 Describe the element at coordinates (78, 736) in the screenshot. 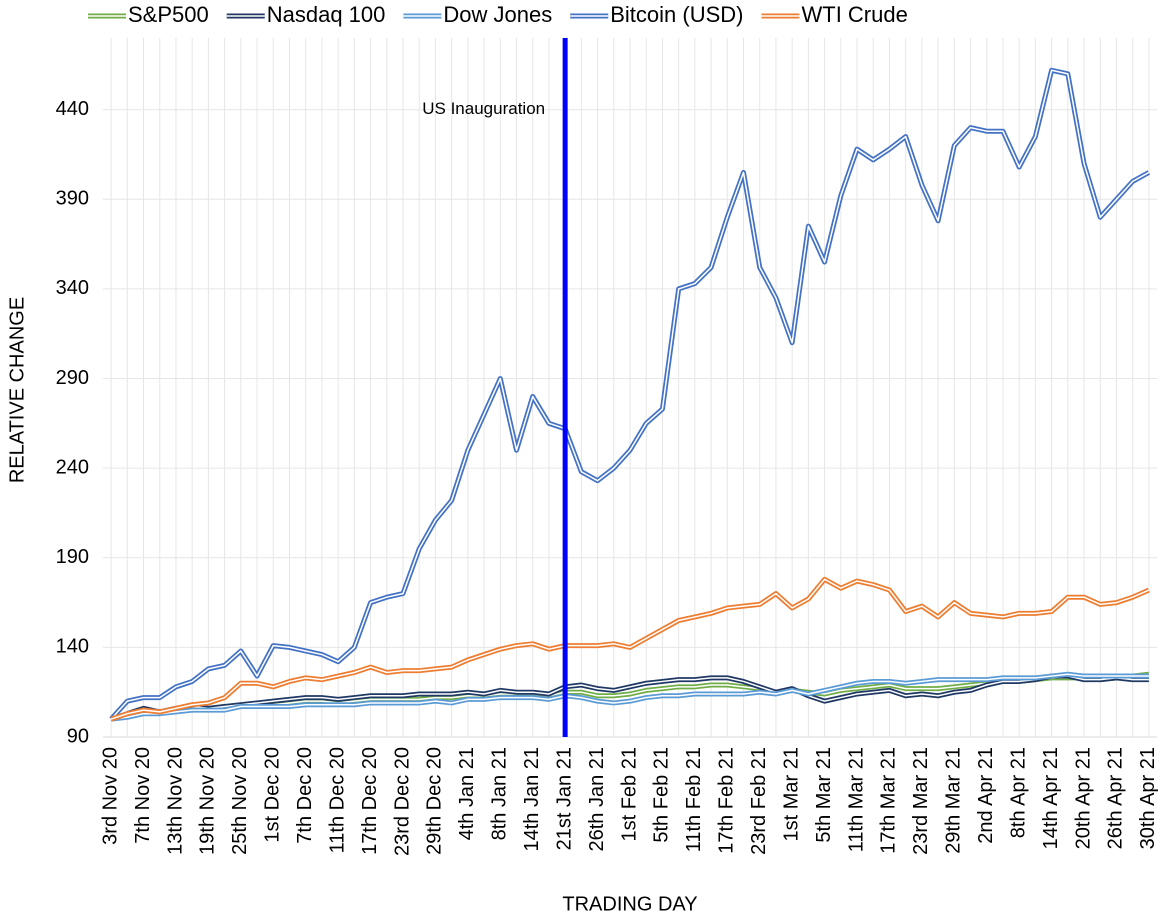

I see `y-tick-label: 90` at that location.